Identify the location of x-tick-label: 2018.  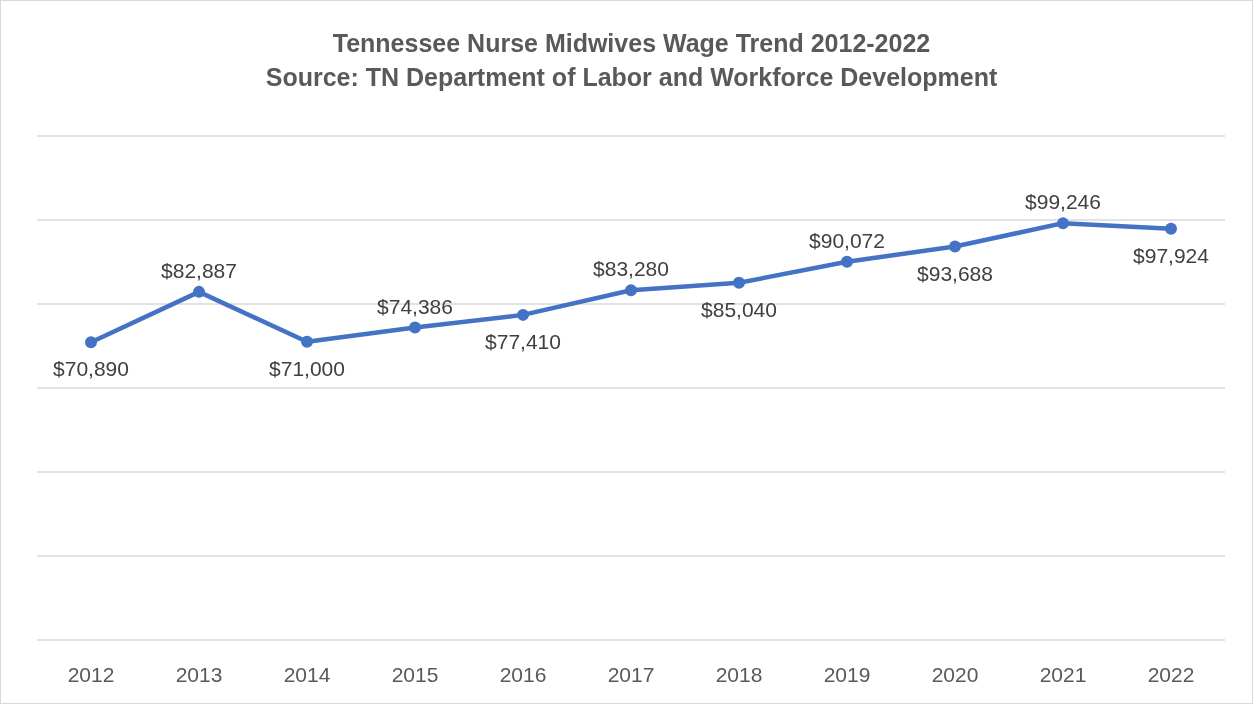
(739, 674).